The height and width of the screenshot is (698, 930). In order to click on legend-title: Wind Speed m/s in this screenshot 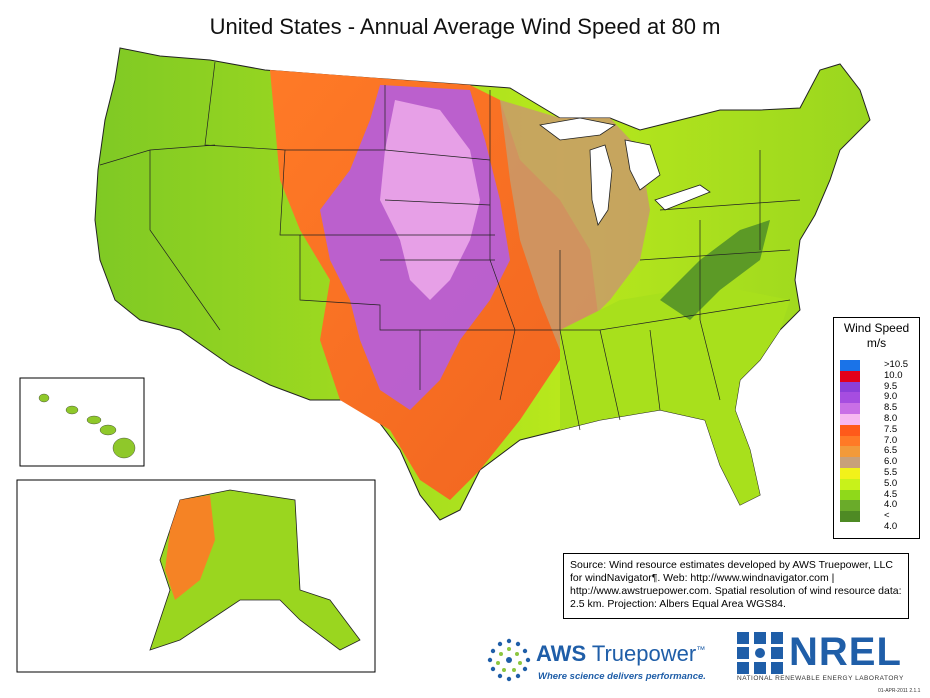, I will do `click(876, 336)`.